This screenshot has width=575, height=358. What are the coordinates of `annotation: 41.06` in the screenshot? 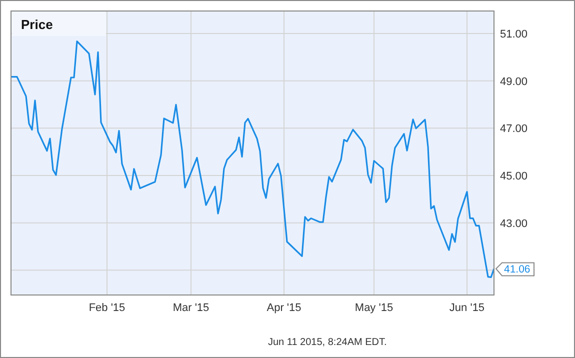 It's located at (517, 270).